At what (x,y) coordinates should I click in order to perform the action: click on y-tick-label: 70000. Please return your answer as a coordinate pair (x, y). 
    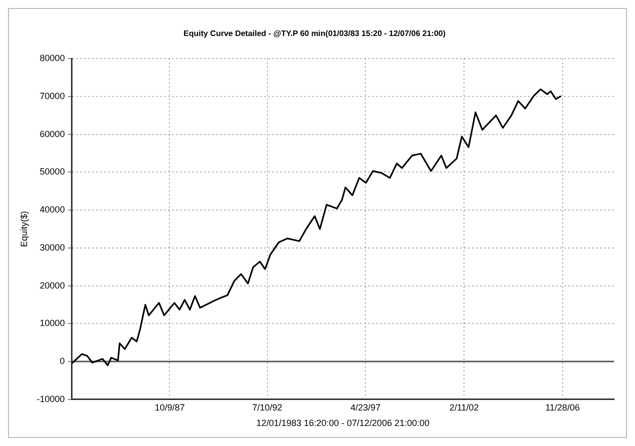
    Looking at the image, I should click on (52, 95).